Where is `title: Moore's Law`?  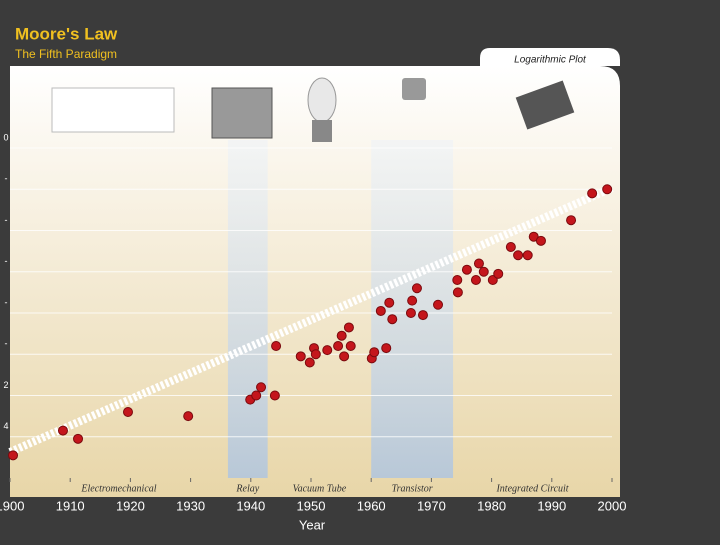
title: Moore's Law is located at coordinates (66, 33).